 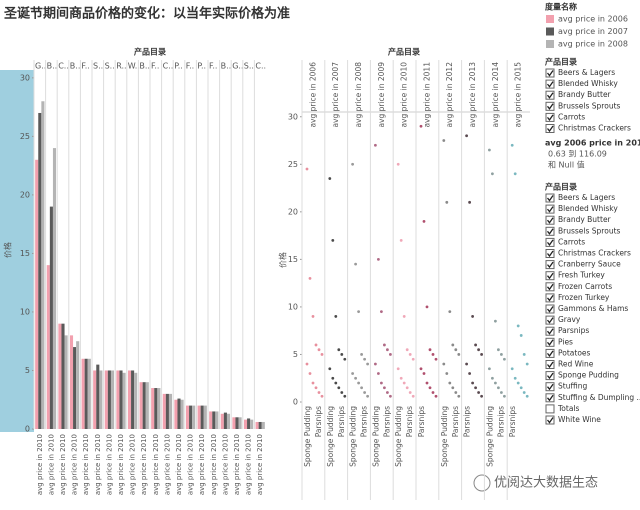 I want to click on filter-item: Frozen Carrots, so click(x=585, y=286).